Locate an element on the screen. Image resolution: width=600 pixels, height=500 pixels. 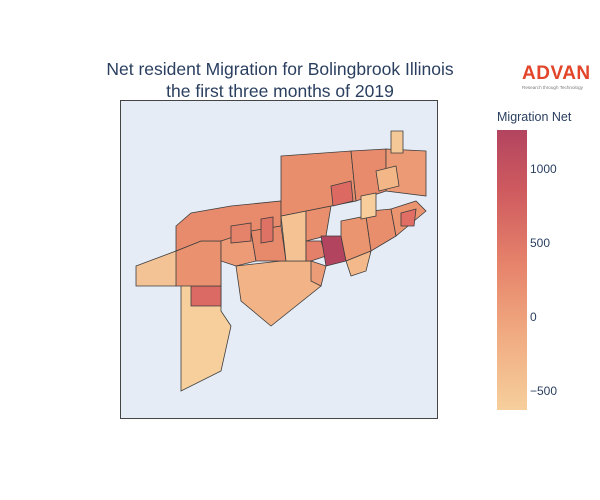
logo-tagline: Research through Technology is located at coordinates (552, 87).